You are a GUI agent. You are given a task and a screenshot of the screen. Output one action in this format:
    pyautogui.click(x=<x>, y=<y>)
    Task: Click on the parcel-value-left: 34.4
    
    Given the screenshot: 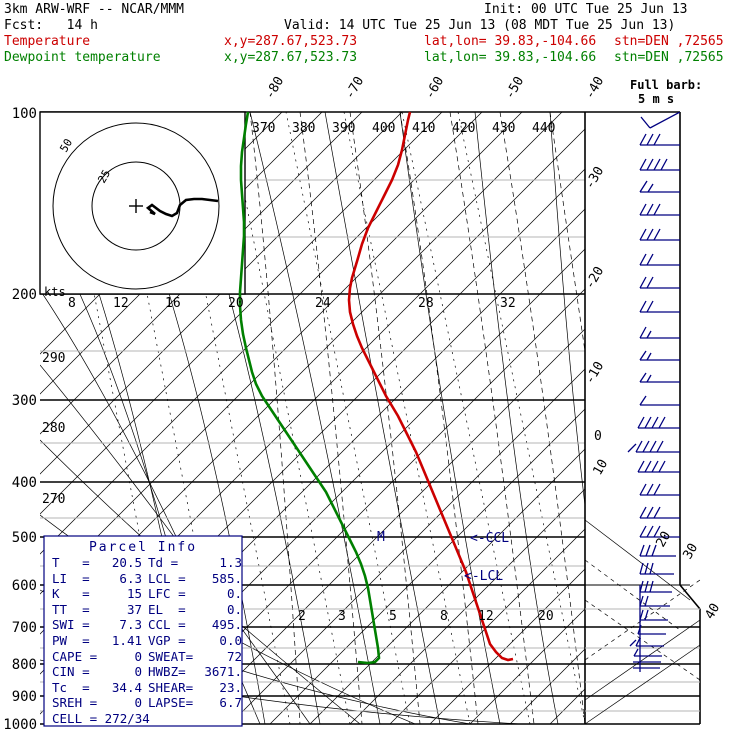 What is the action you would take?
    pyautogui.click(x=126, y=687)
    